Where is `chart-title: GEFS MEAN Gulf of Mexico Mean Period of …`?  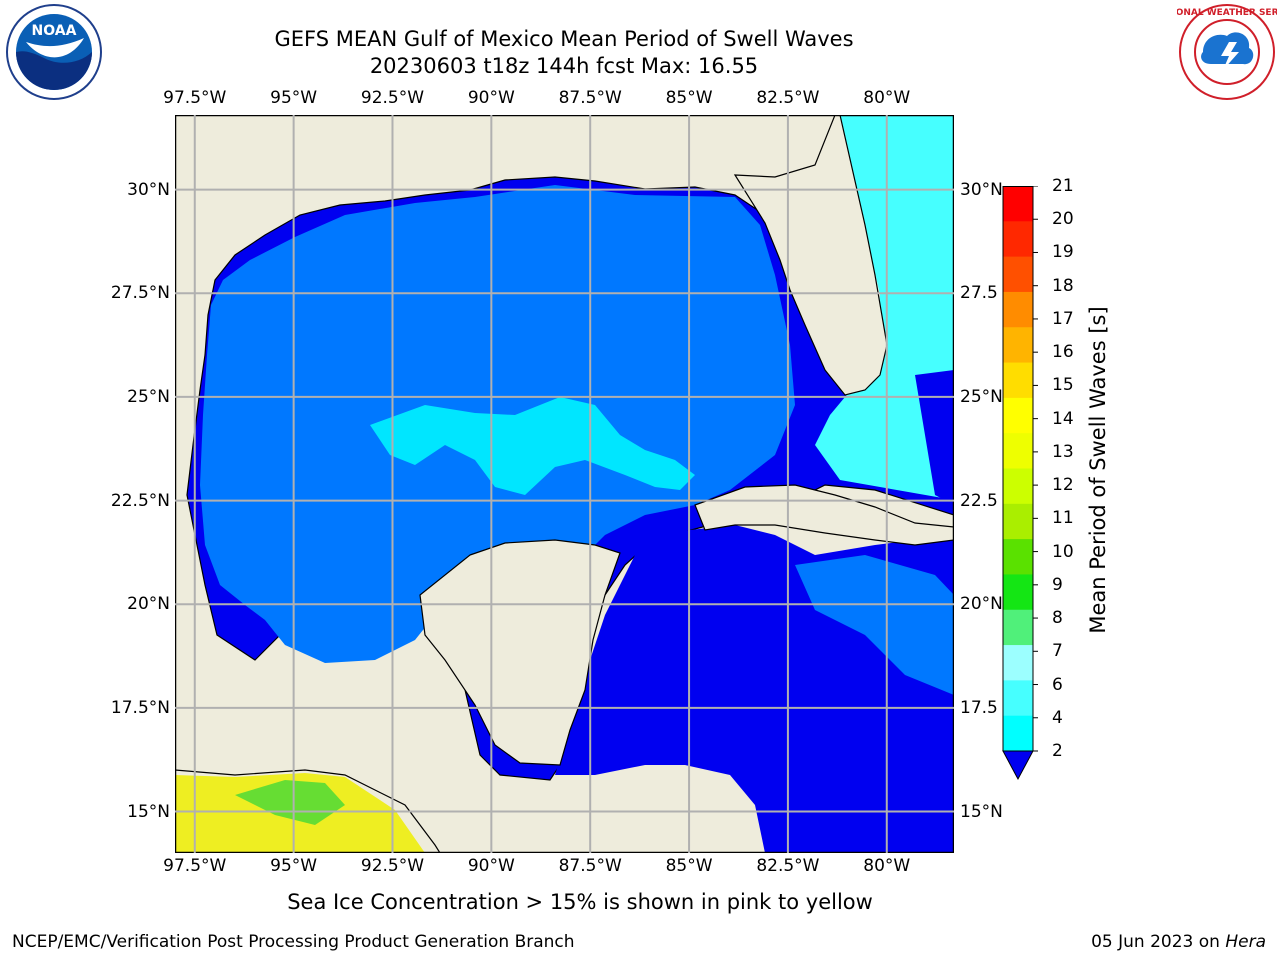
chart-title: GEFS MEAN Gulf of Mexico Mean Period of … is located at coordinates (564, 39).